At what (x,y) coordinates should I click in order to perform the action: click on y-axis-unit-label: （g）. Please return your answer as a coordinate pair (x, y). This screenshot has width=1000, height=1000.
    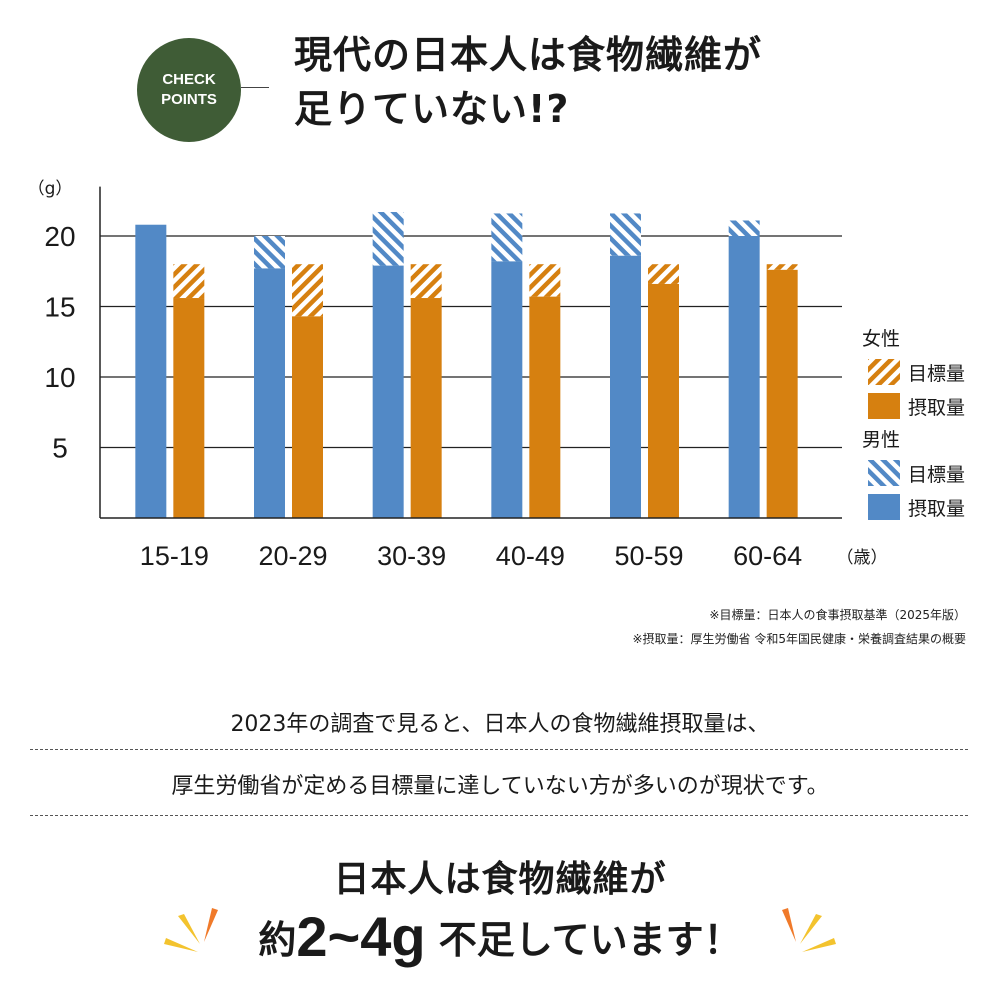
    Looking at the image, I should click on (50, 189).